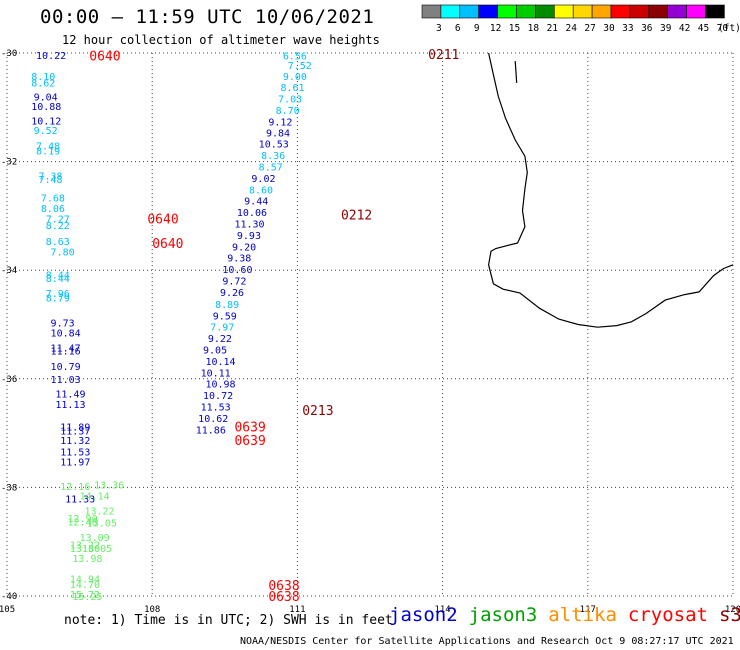 The image size is (740, 650). Describe the element at coordinates (70, 405) in the screenshot. I see `wave-height-value: 11.13` at that location.